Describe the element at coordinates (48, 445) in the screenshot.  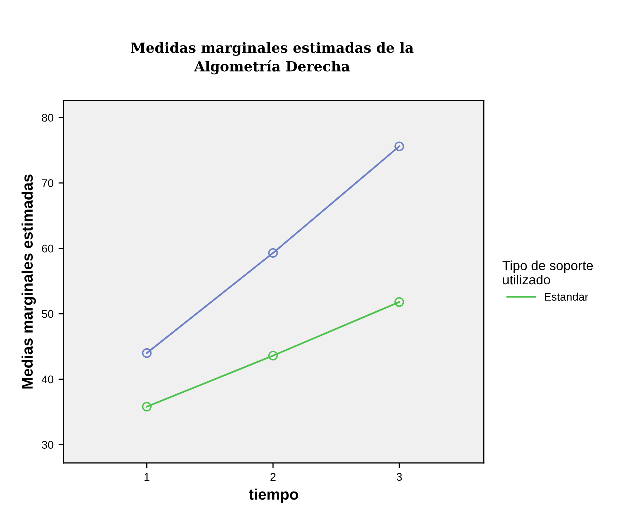
I see `y-tick-label: 30` at that location.